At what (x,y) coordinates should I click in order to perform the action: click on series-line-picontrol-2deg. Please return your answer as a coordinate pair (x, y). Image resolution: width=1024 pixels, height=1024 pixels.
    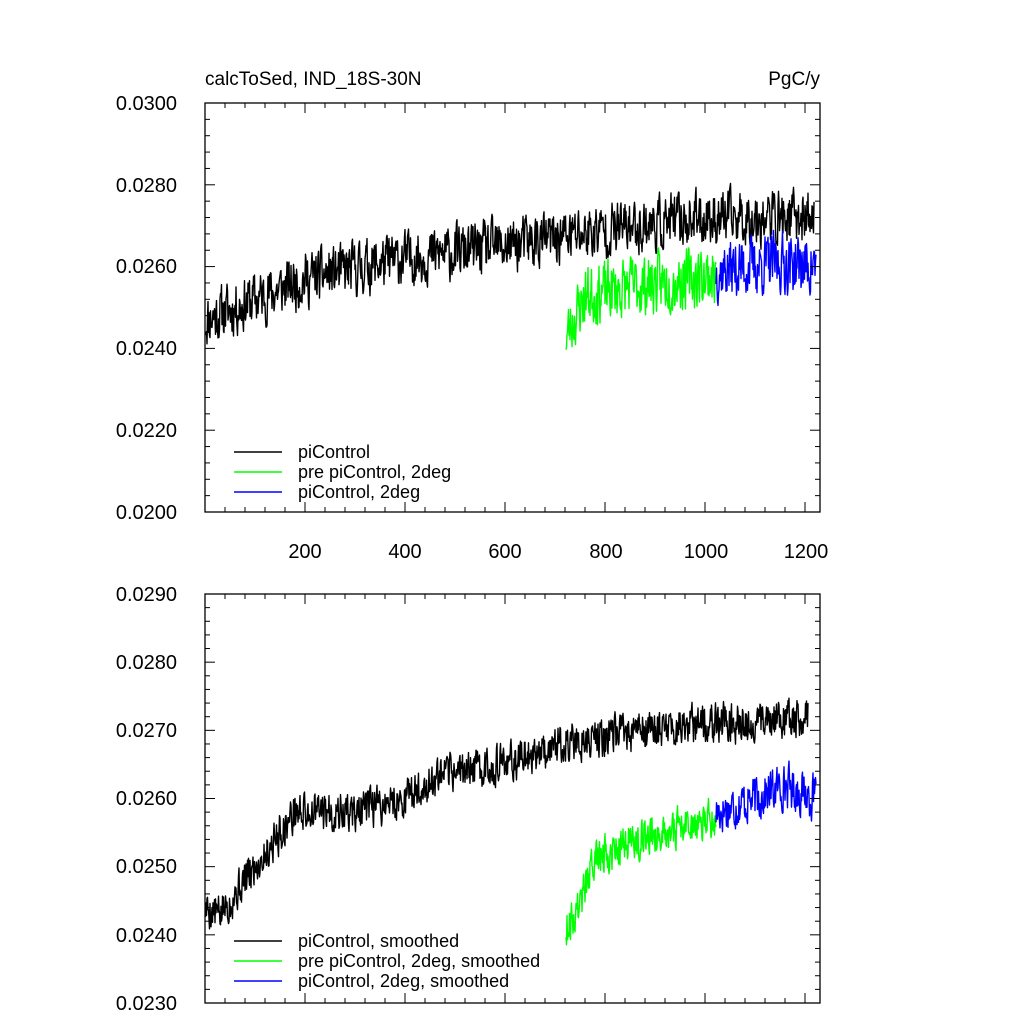
    Looking at the image, I should click on (766, 268).